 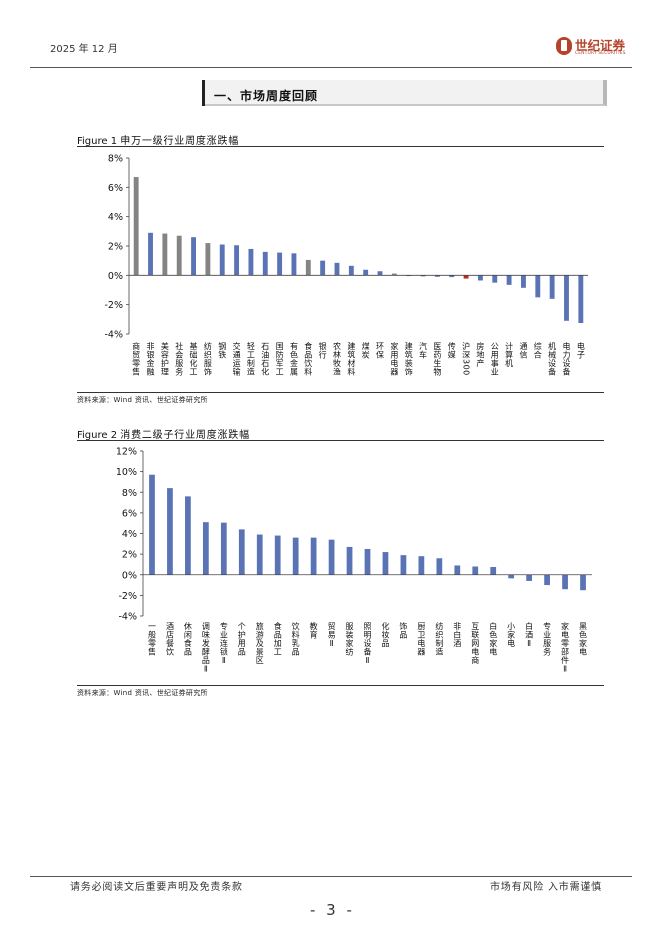 I want to click on figure2-category-label: 酒店餐饮, so click(x=169, y=639).